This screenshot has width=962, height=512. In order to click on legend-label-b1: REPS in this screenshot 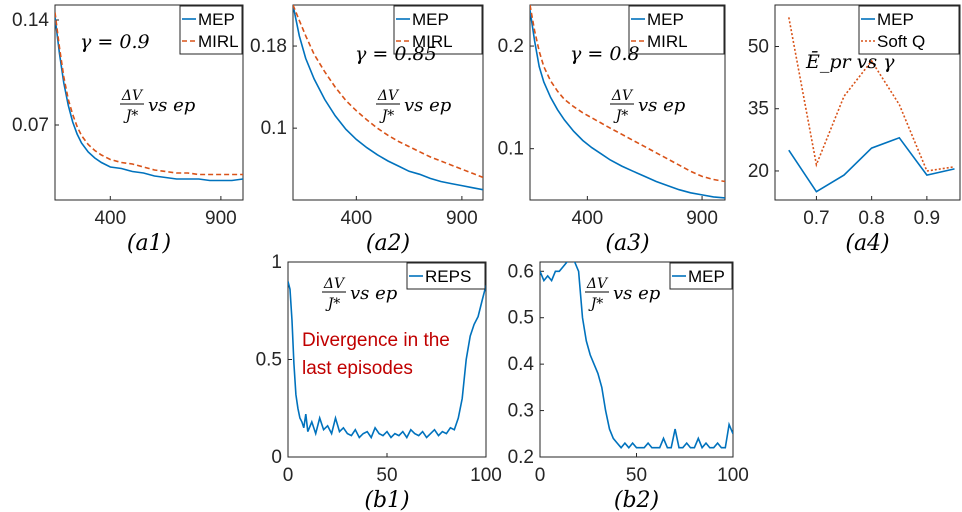, I will do `click(448, 276)`.